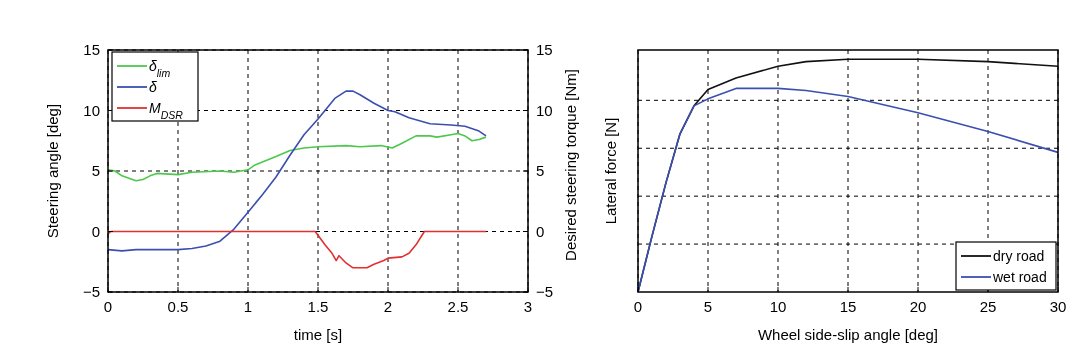 The width and height of the screenshot is (1080, 351). I want to click on y-tick-label: 0, so click(95, 231).